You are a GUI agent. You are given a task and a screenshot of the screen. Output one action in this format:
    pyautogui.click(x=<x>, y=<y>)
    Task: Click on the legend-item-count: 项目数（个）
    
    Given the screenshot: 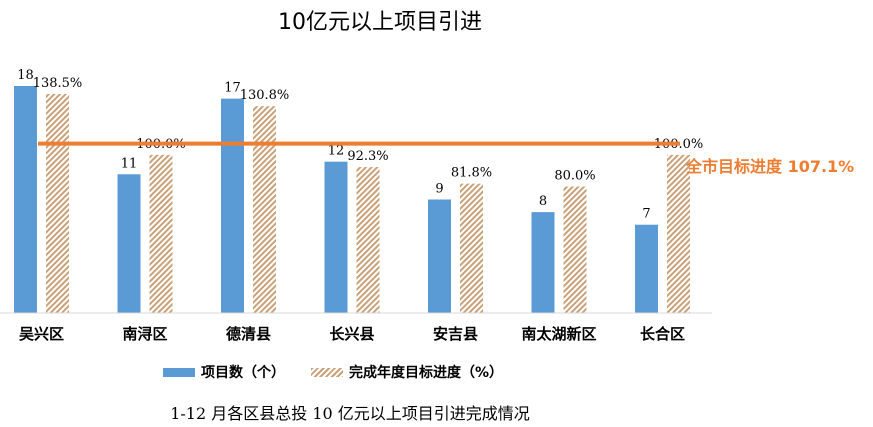 What is the action you would take?
    pyautogui.click(x=224, y=372)
    